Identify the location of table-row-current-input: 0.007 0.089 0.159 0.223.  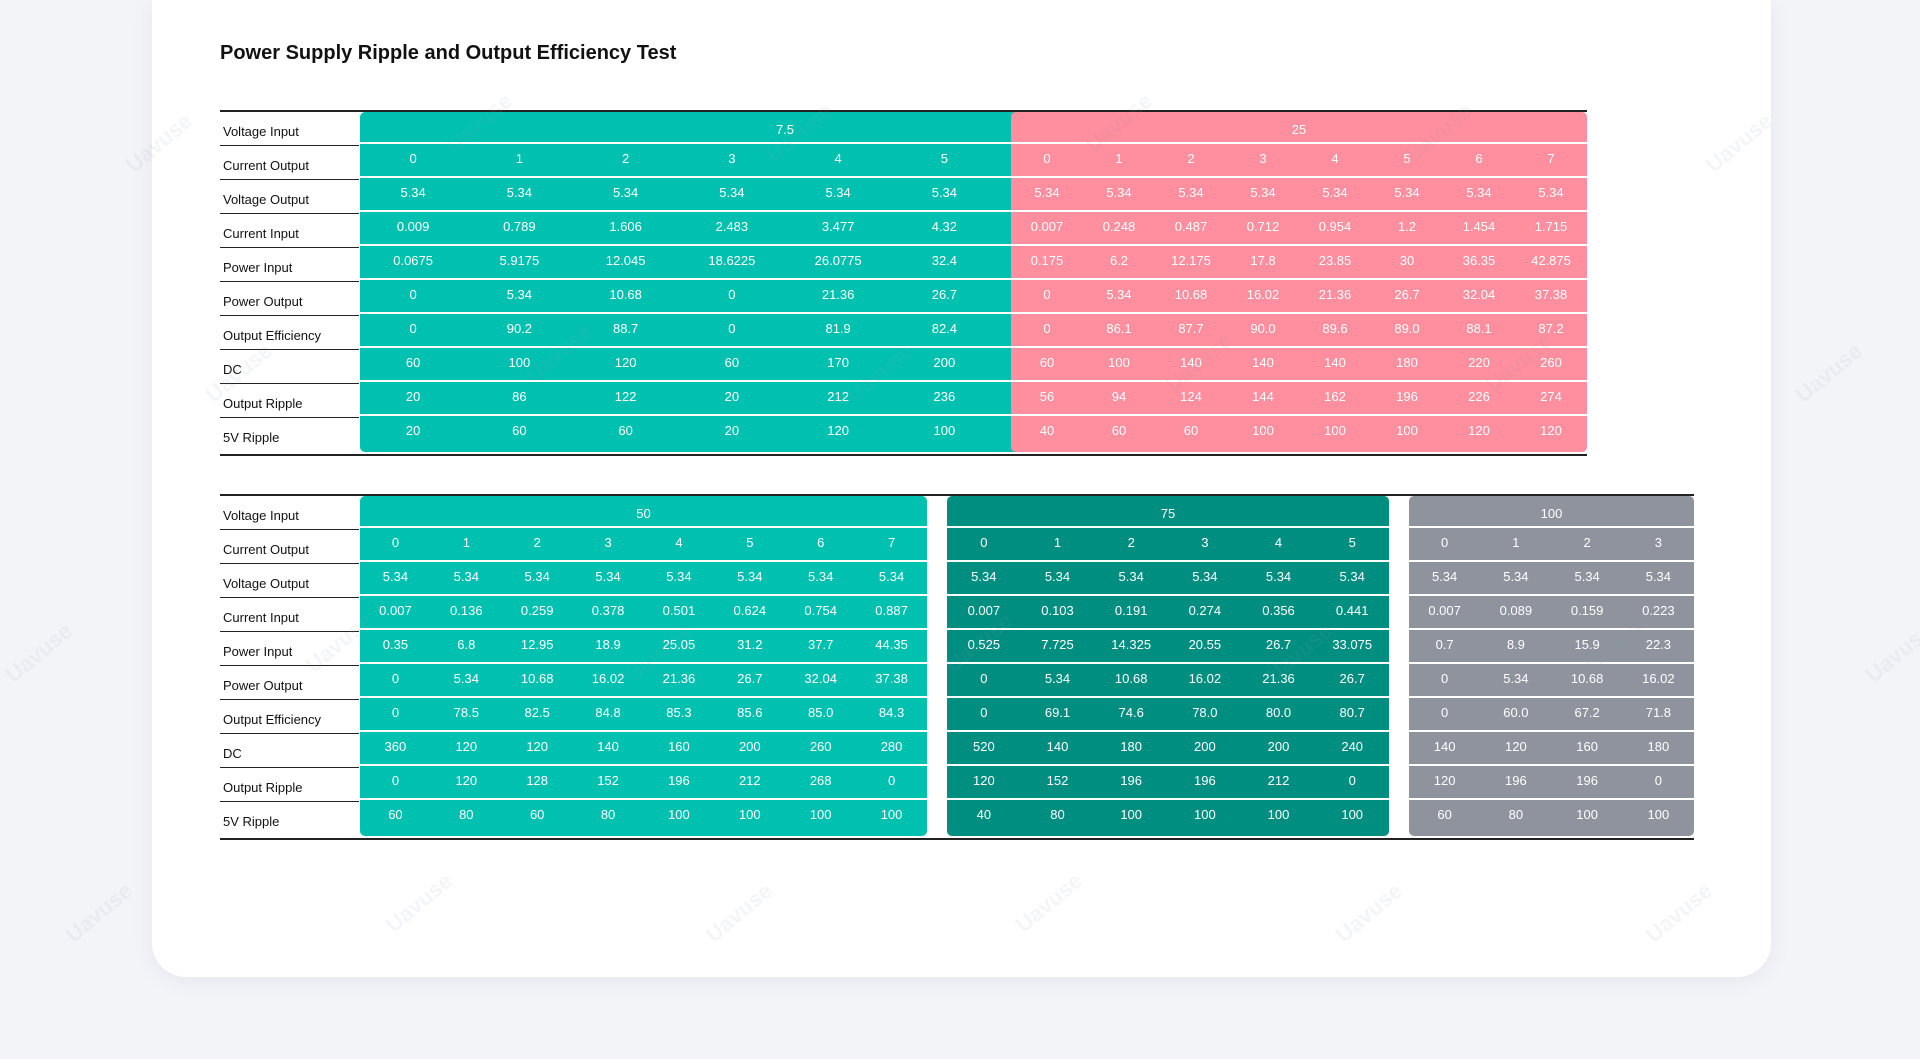
(1551, 613).